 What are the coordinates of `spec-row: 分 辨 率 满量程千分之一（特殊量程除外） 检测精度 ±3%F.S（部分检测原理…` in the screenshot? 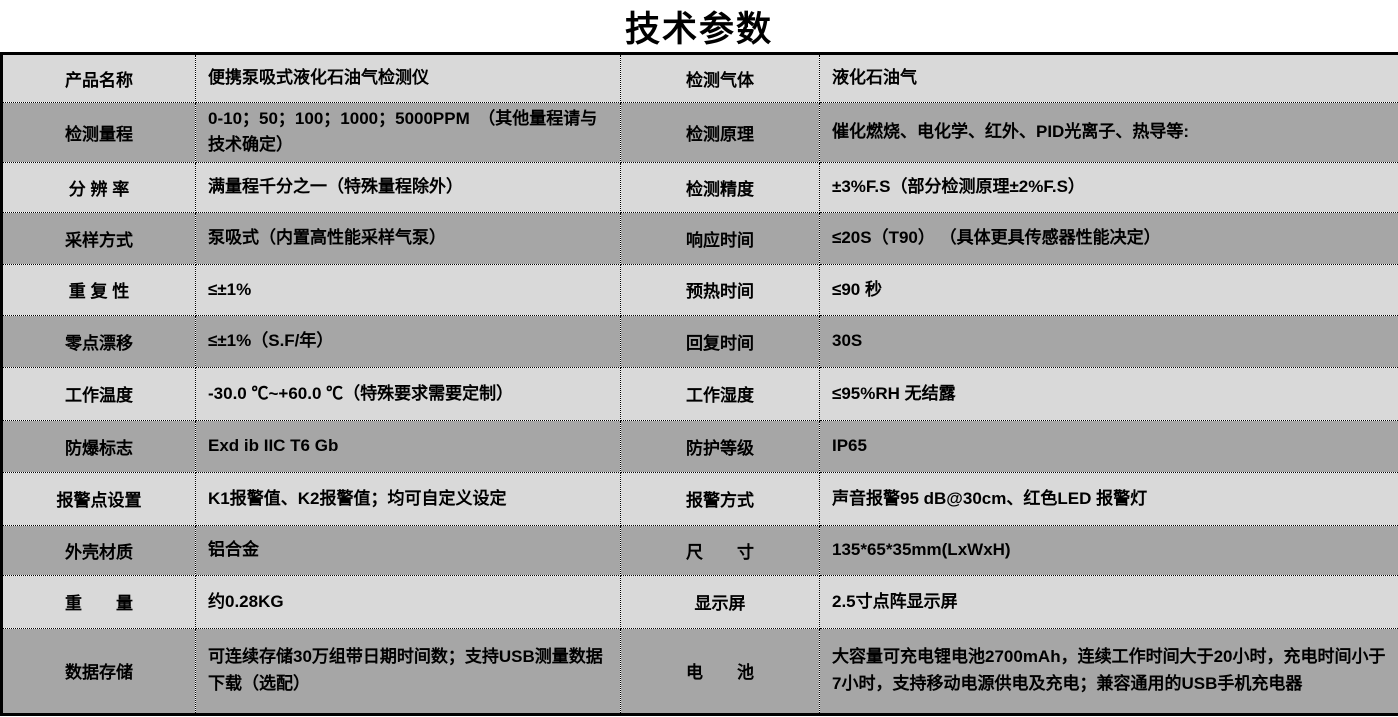 It's located at (699, 187).